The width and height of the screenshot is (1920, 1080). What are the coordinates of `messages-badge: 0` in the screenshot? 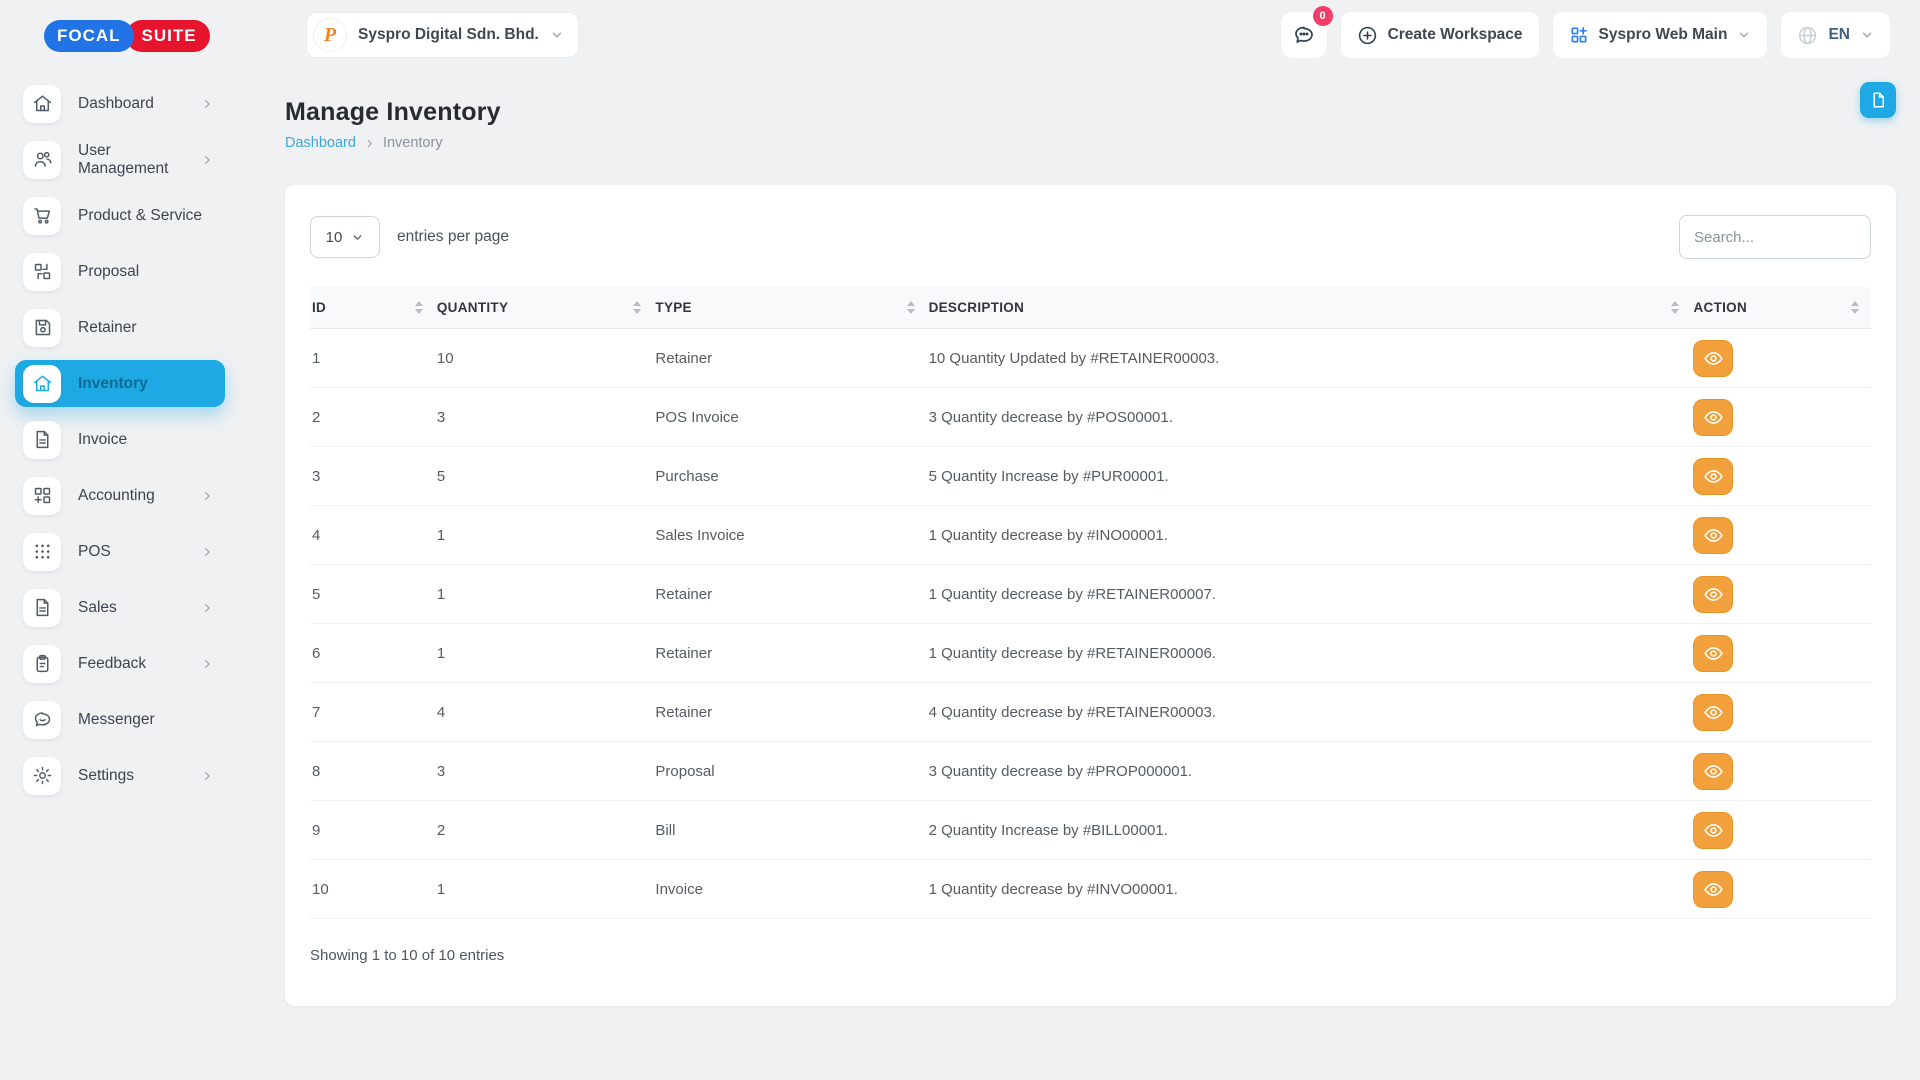 It's located at (1322, 16).